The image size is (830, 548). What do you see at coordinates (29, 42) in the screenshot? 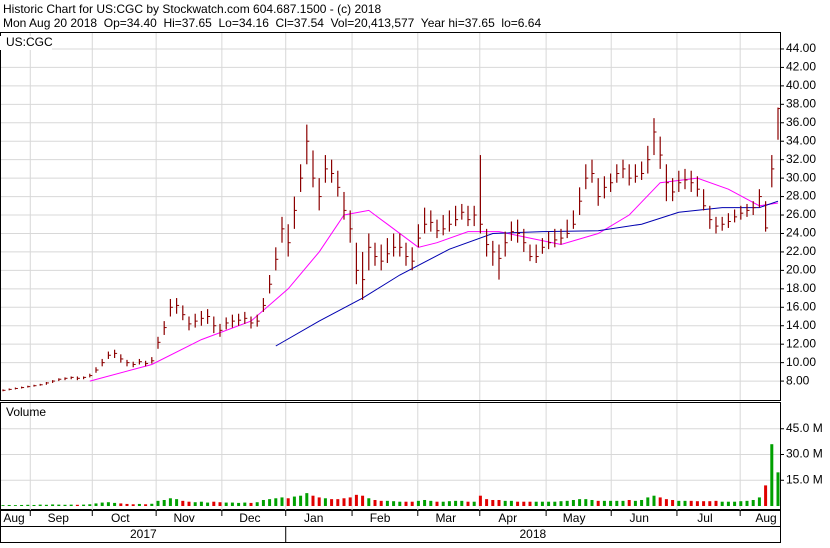
I see `symbol-label: US:CGC` at bounding box center [29, 42].